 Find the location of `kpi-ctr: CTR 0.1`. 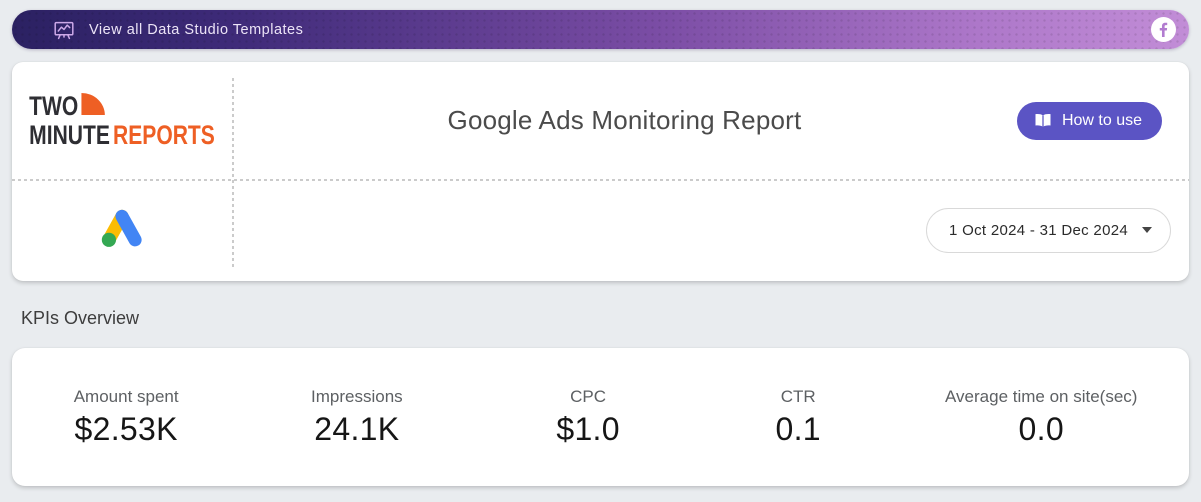

kpi-ctr: CTR 0.1 is located at coordinates (798, 417).